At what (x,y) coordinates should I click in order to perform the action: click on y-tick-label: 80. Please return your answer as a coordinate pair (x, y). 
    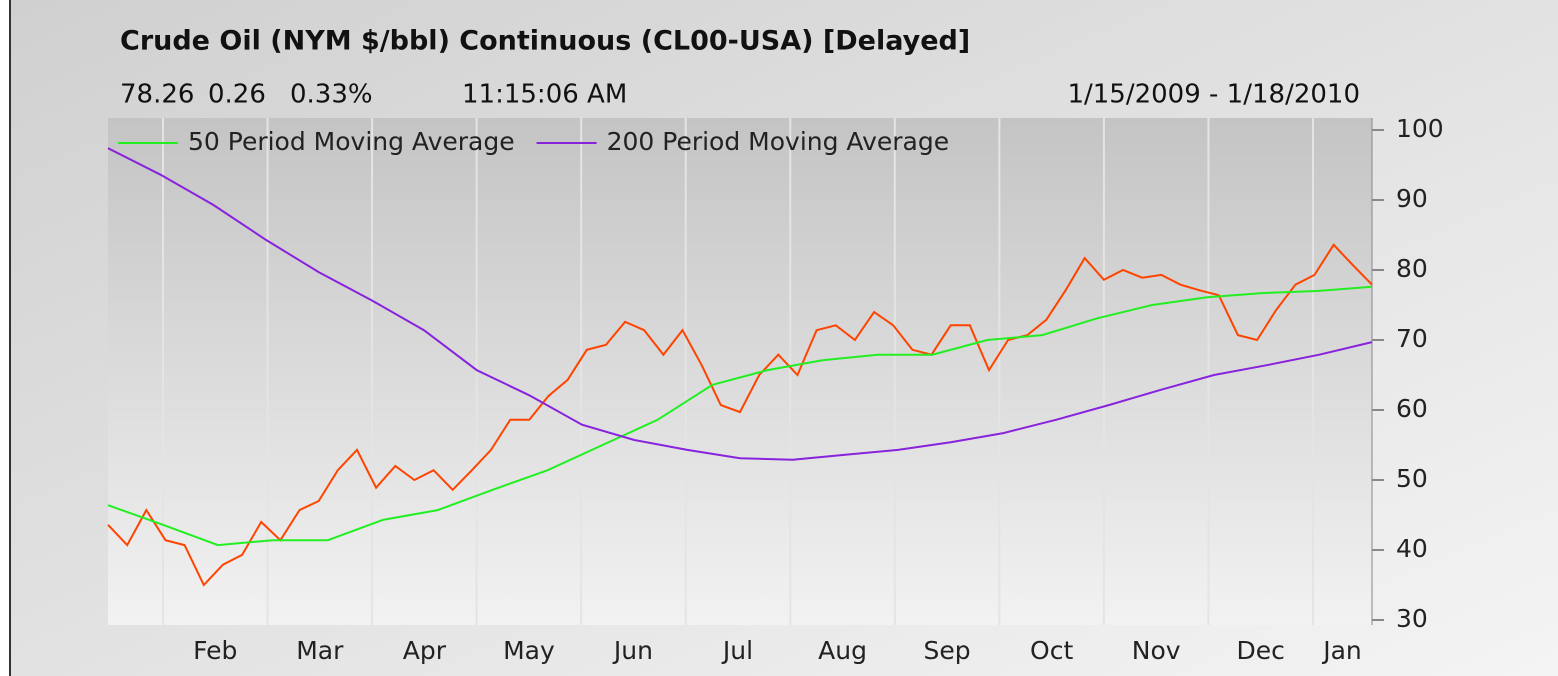
    Looking at the image, I should click on (1412, 268).